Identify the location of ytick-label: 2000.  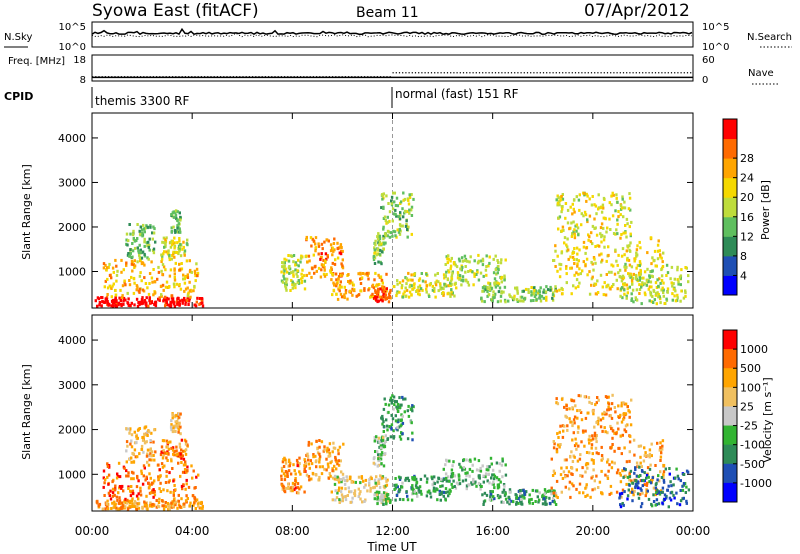
(72, 227).